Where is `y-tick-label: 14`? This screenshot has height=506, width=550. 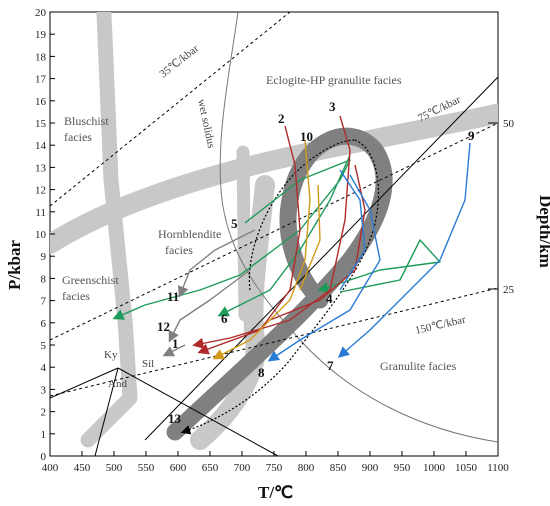 y-tick-label: 14 is located at coordinates (41, 146).